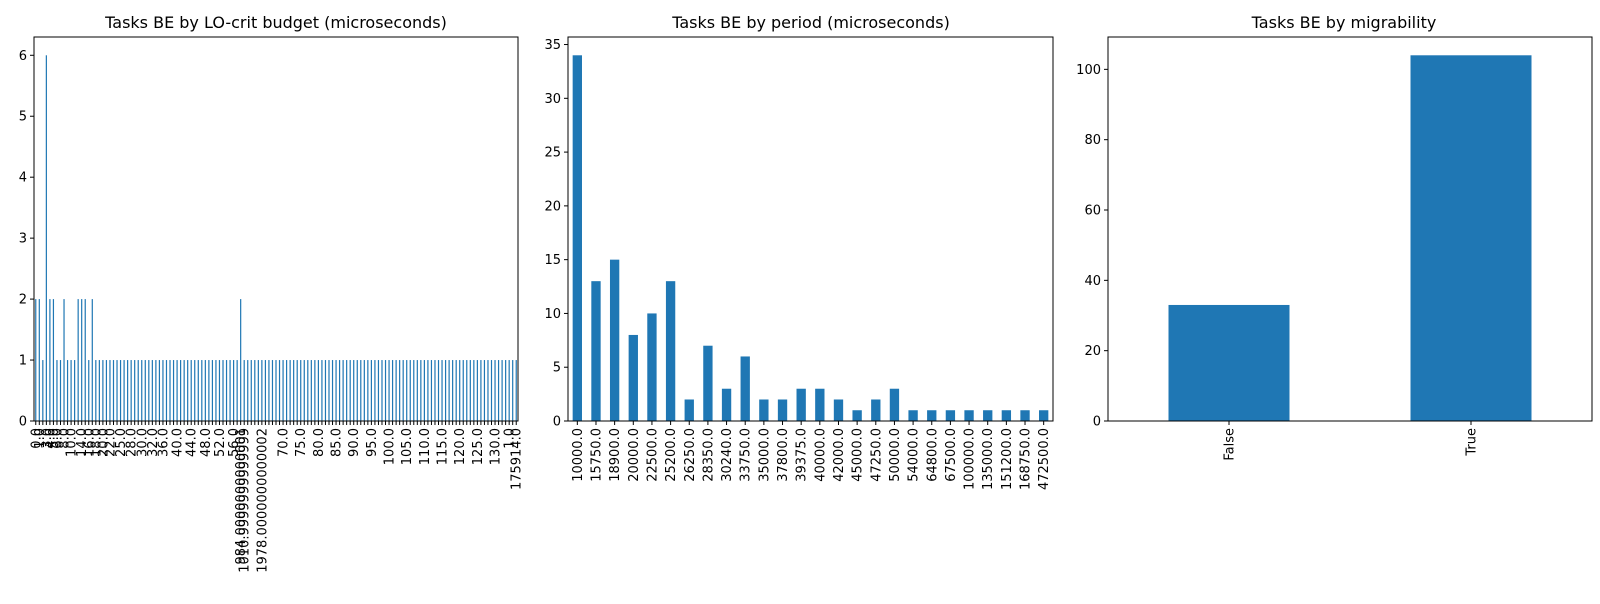 The width and height of the screenshot is (1600, 604). Describe the element at coordinates (552, 45) in the screenshot. I see `y-tick-label-7: 35` at that location.